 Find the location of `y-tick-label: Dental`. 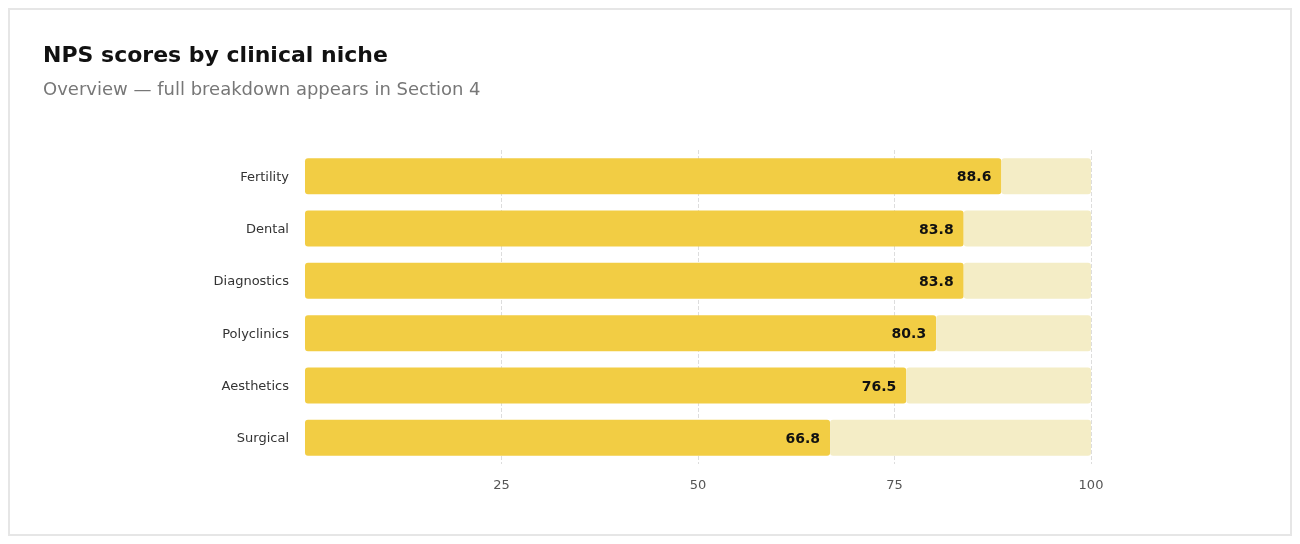

y-tick-label: Dental is located at coordinates (267, 228).